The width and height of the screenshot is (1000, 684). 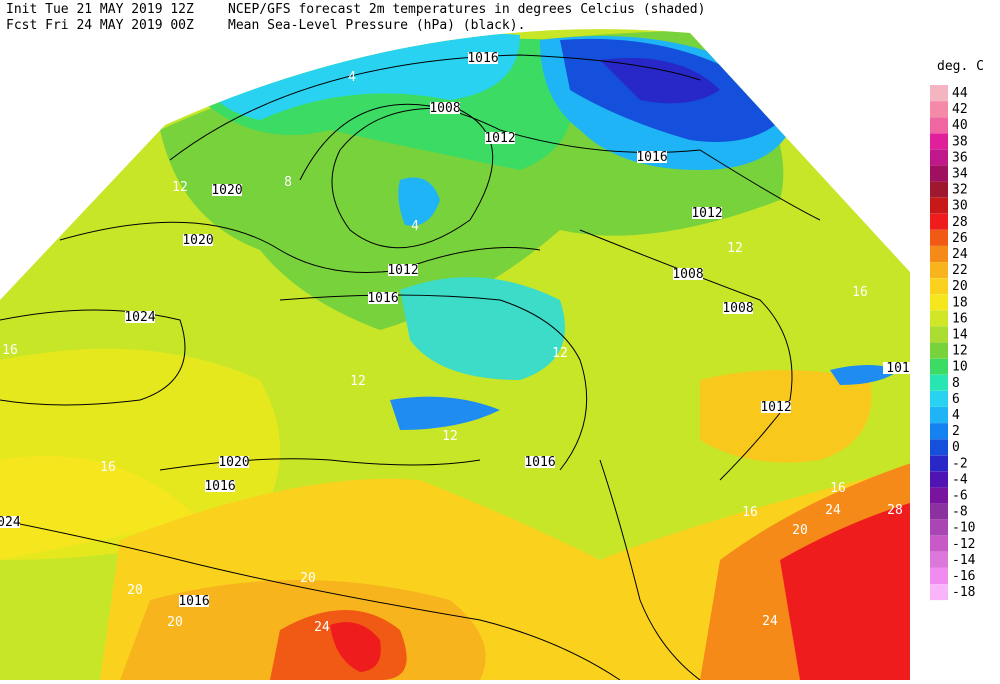 What do you see at coordinates (210, 100) in the screenshot?
I see `temperature-label: 8` at bounding box center [210, 100].